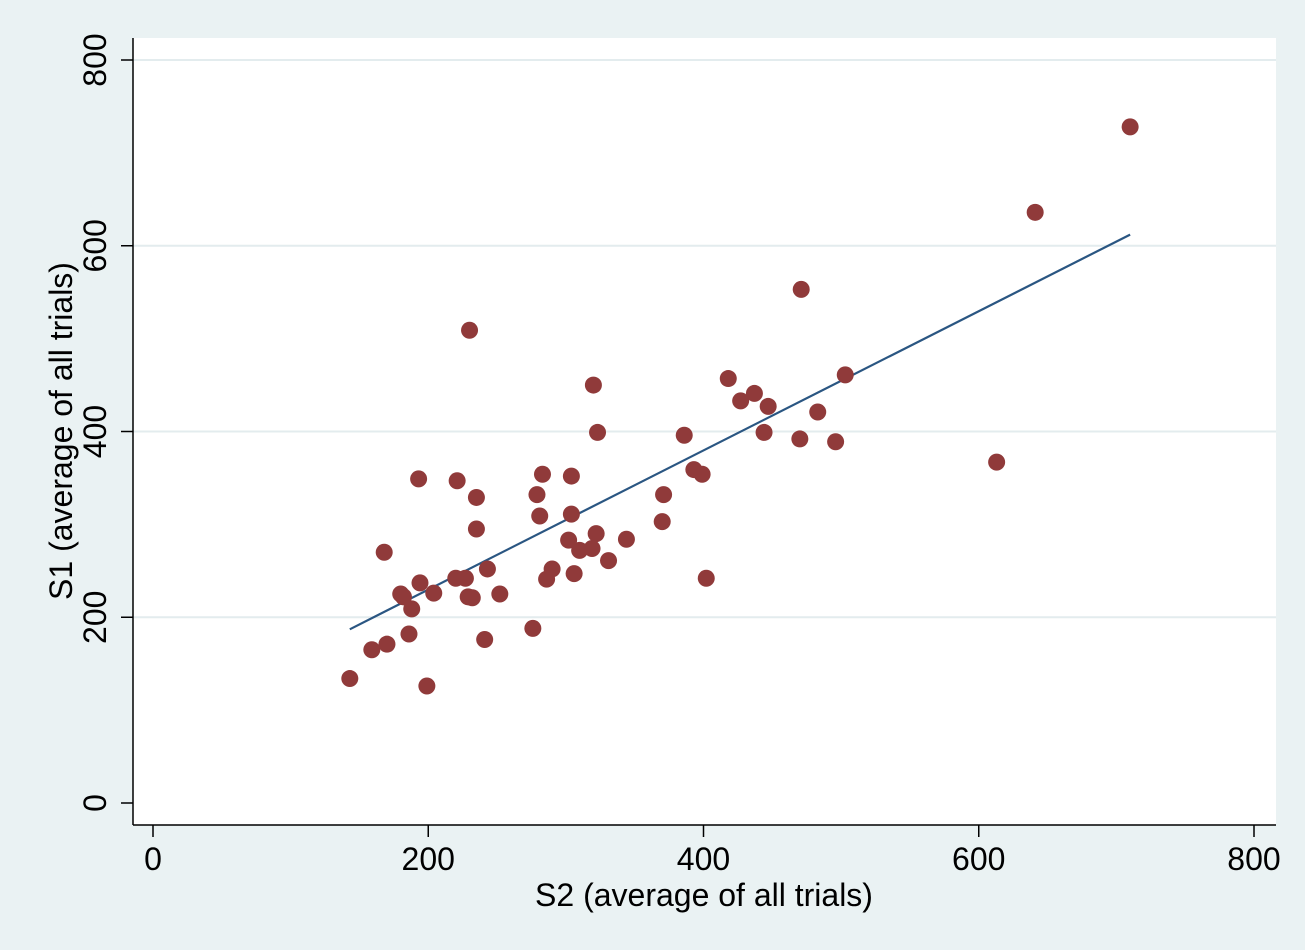  I want to click on x-tick-label: 200, so click(428, 859).